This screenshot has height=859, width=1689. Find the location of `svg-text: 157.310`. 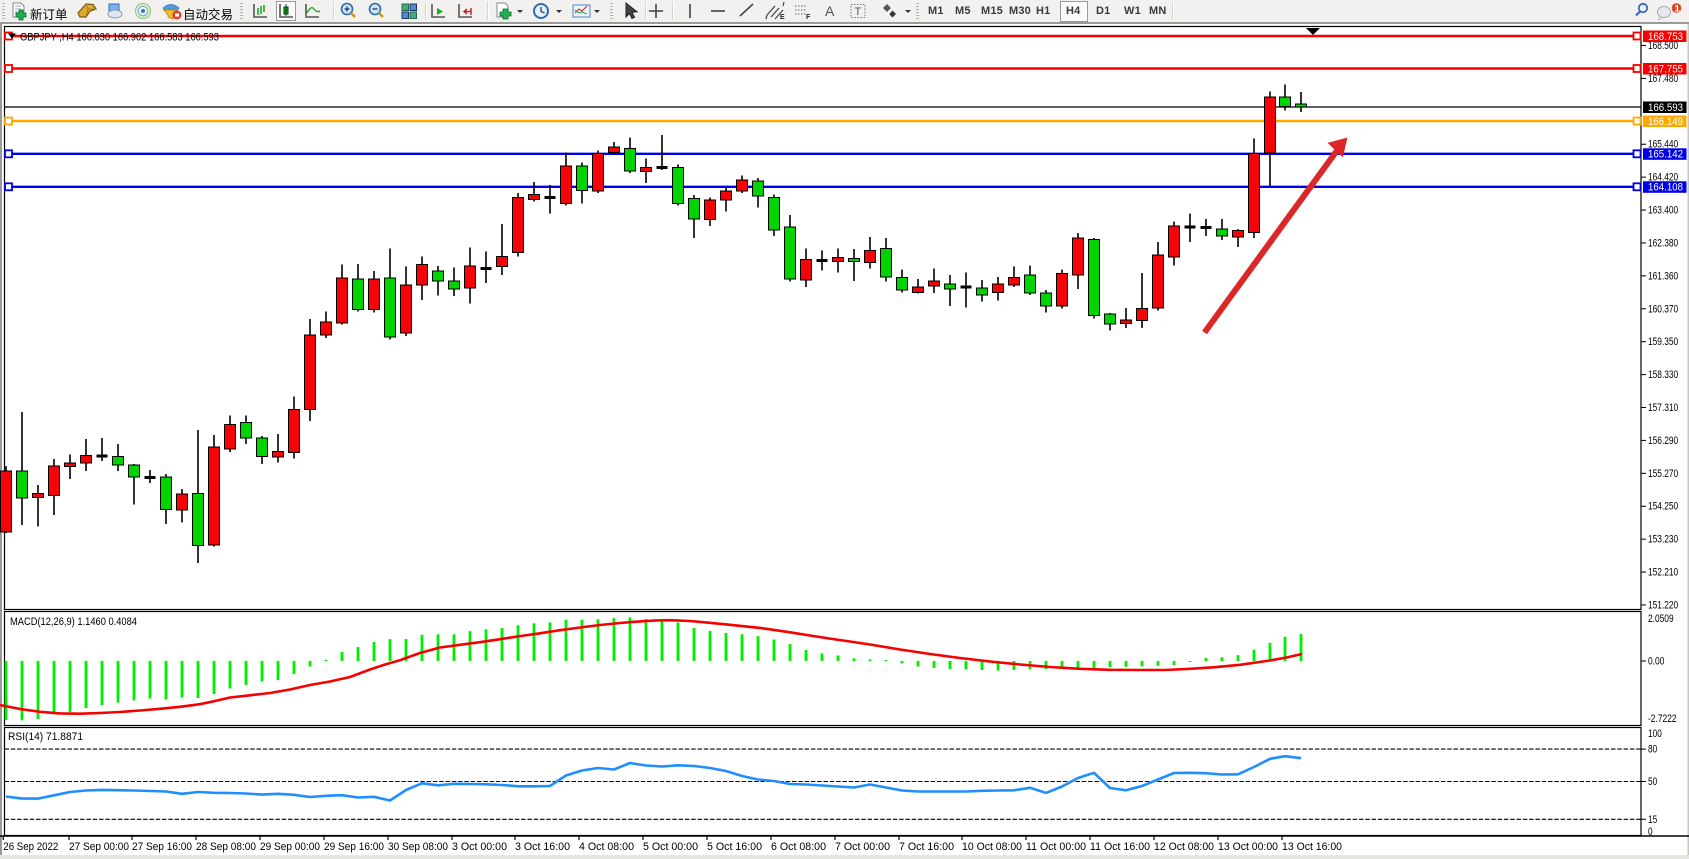

svg-text: 157.310 is located at coordinates (1663, 408).